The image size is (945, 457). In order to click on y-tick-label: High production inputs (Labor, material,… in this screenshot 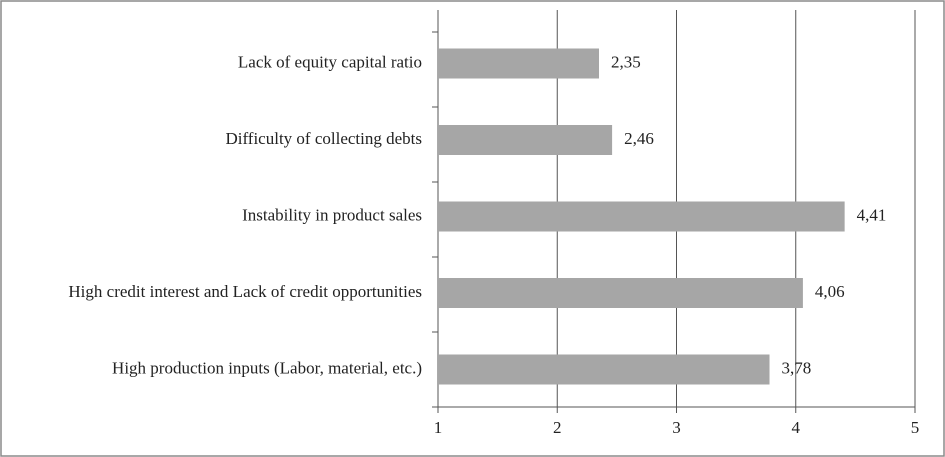, I will do `click(267, 367)`.